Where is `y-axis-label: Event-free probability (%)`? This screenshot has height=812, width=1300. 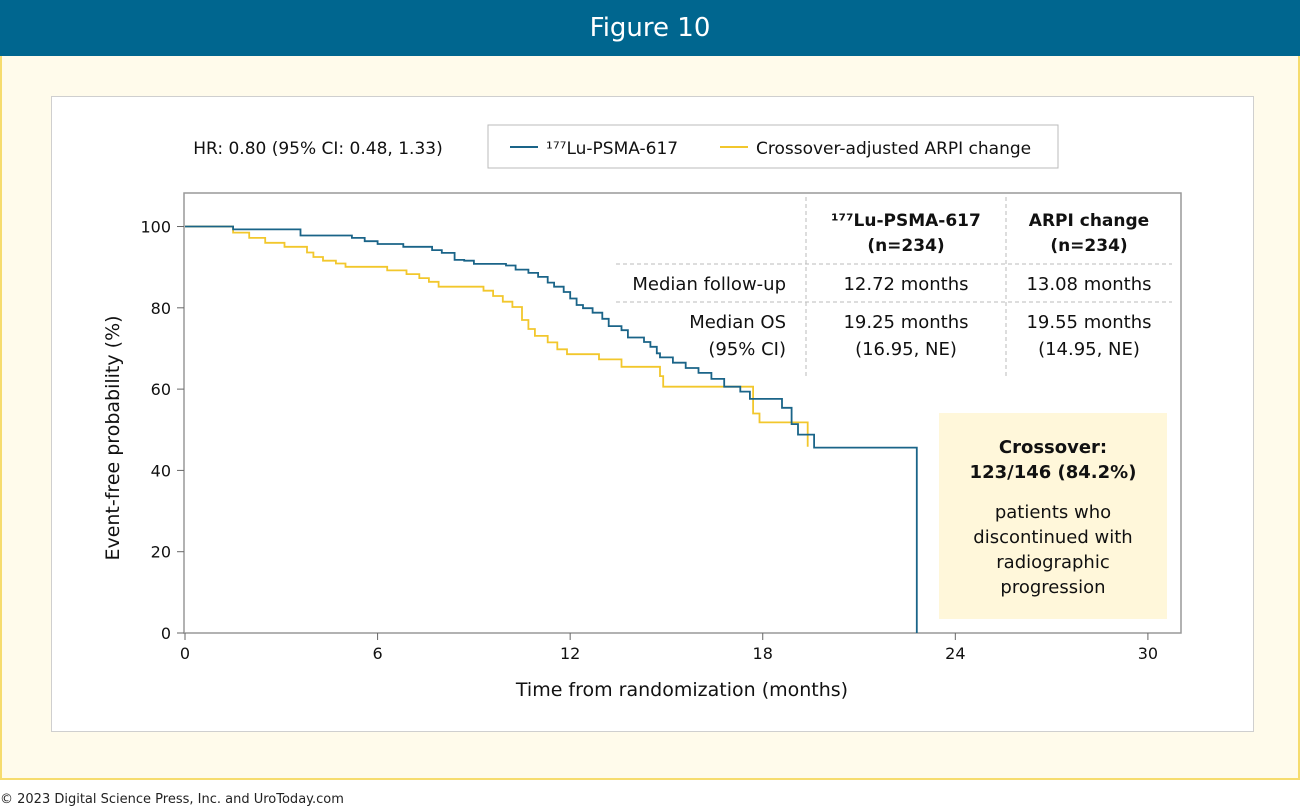
y-axis-label: Event-free probability (%) is located at coordinates (113, 437).